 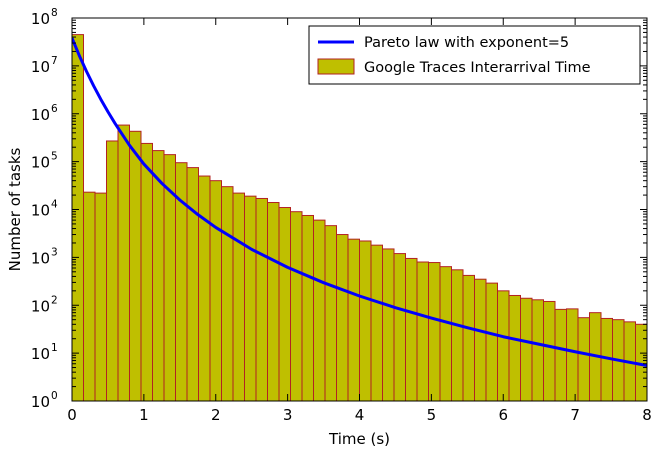 I want to click on x-tick-label: 3, so click(x=288, y=415).